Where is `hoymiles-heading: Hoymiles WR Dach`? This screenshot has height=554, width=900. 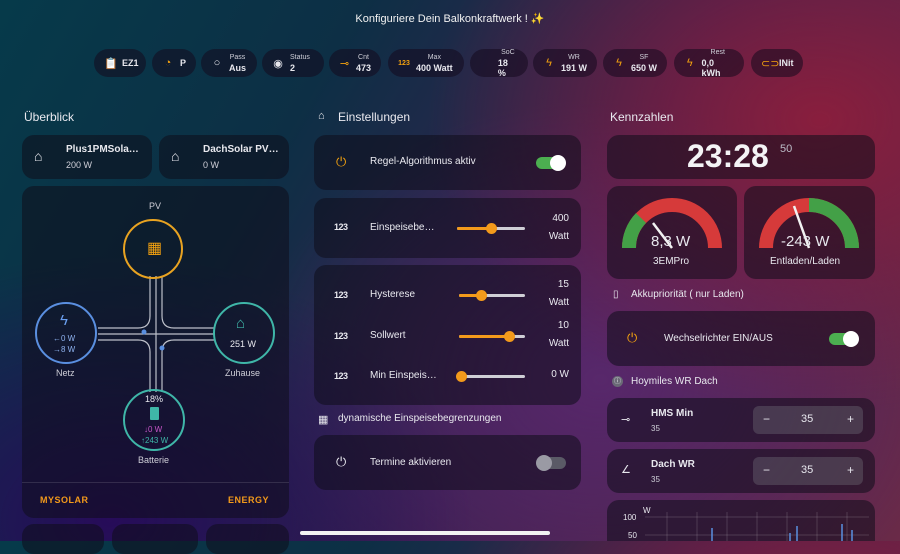 hoymiles-heading: Hoymiles WR Dach is located at coordinates (674, 381).